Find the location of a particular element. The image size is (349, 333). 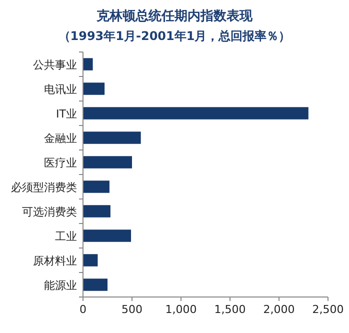

y-tick-label: 能源业 is located at coordinates (60, 285).